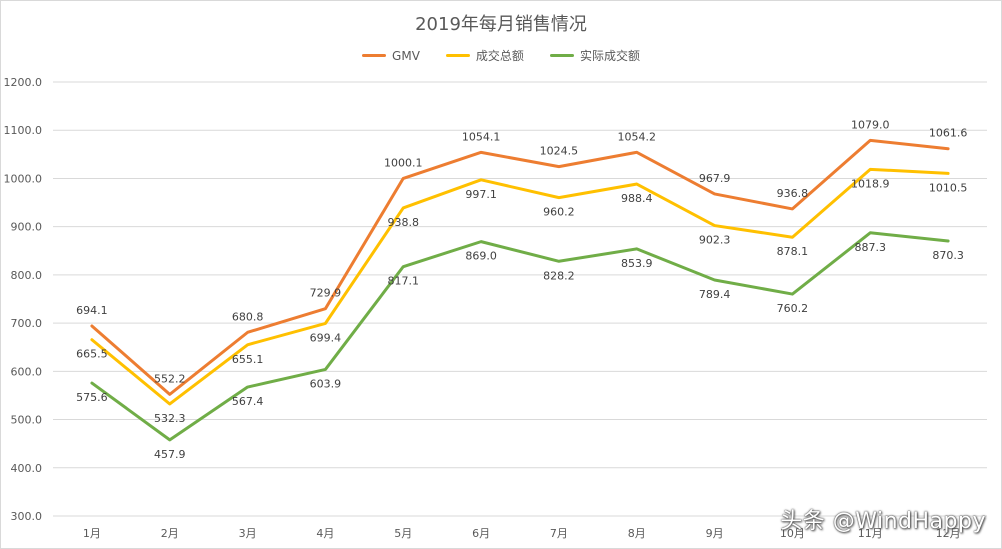 This screenshot has width=1002, height=549. Describe the element at coordinates (404, 281) in the screenshot. I see `data-label-actual: 817.1` at that location.